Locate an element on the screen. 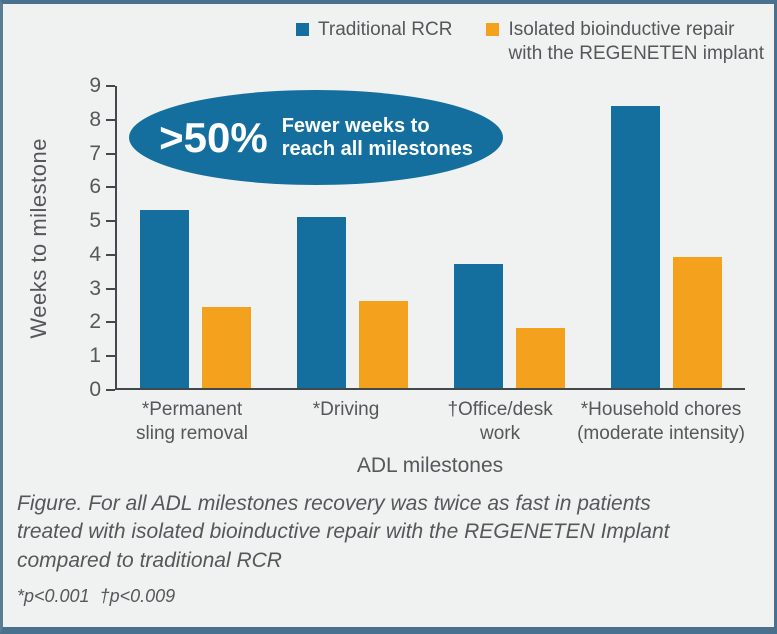 The image size is (777, 634). y-axis-tick: 7 is located at coordinates (93, 154).